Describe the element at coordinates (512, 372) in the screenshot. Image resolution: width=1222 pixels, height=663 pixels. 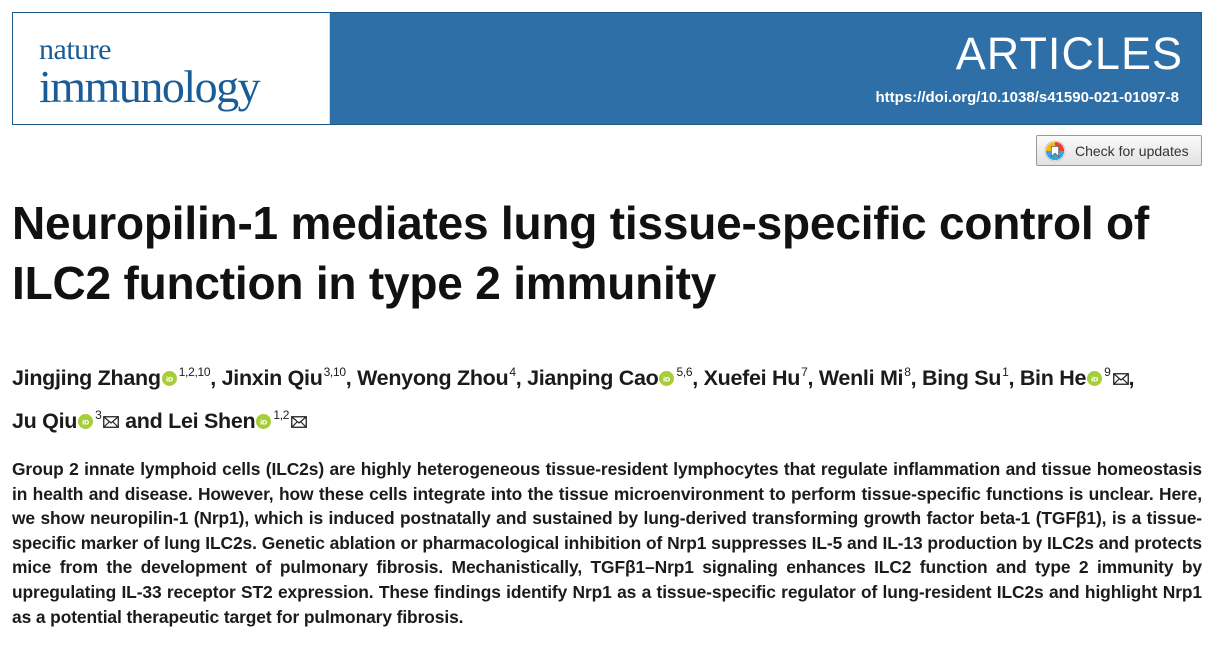
I see `affiliation-superscript: 4` at that location.